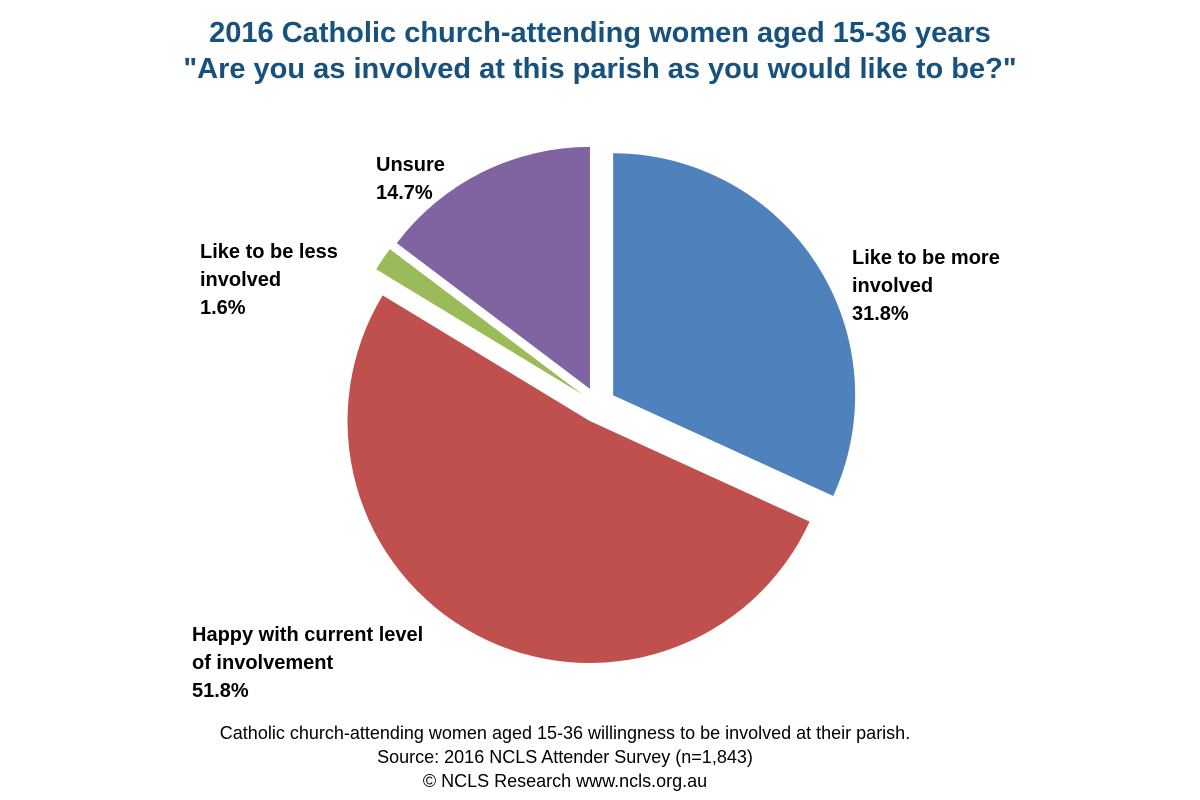 The image size is (1200, 800). Describe the element at coordinates (410, 165) in the screenshot. I see `slice-label-line: Unsure` at that location.